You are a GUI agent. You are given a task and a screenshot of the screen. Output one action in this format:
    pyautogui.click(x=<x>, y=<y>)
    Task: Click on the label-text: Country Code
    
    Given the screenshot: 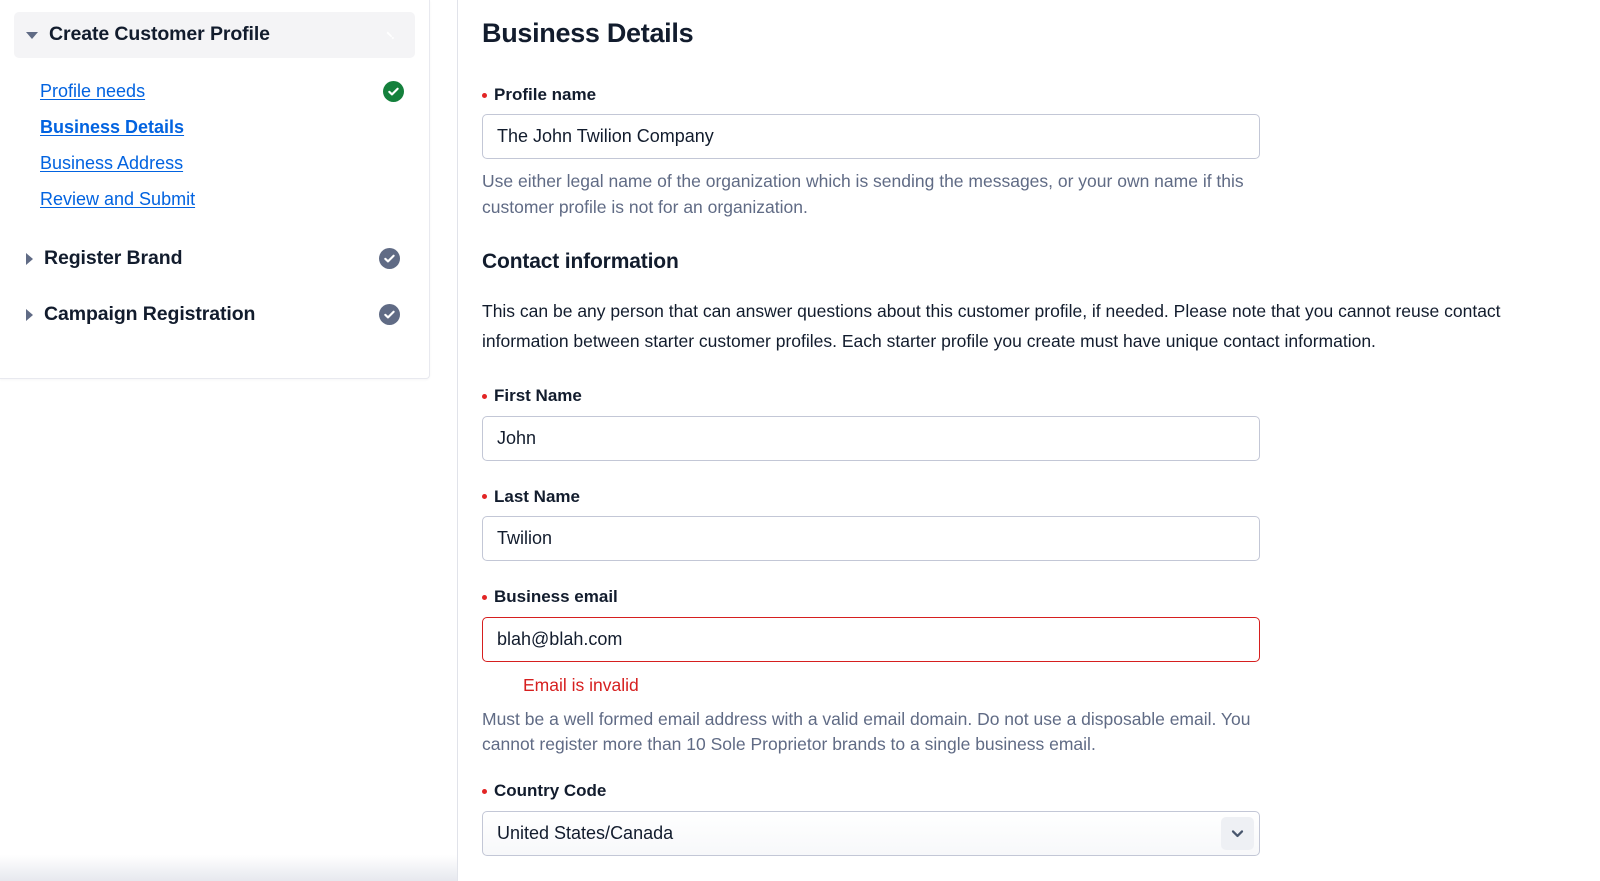 What is the action you would take?
    pyautogui.click(x=550, y=791)
    